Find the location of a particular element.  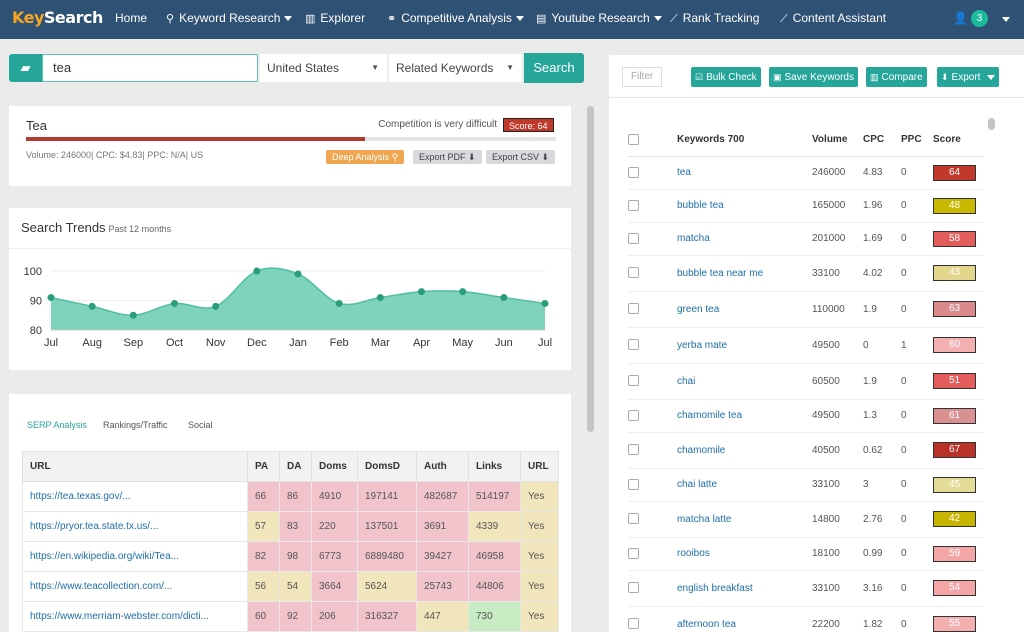

select-all-checkbox is located at coordinates (633, 139).